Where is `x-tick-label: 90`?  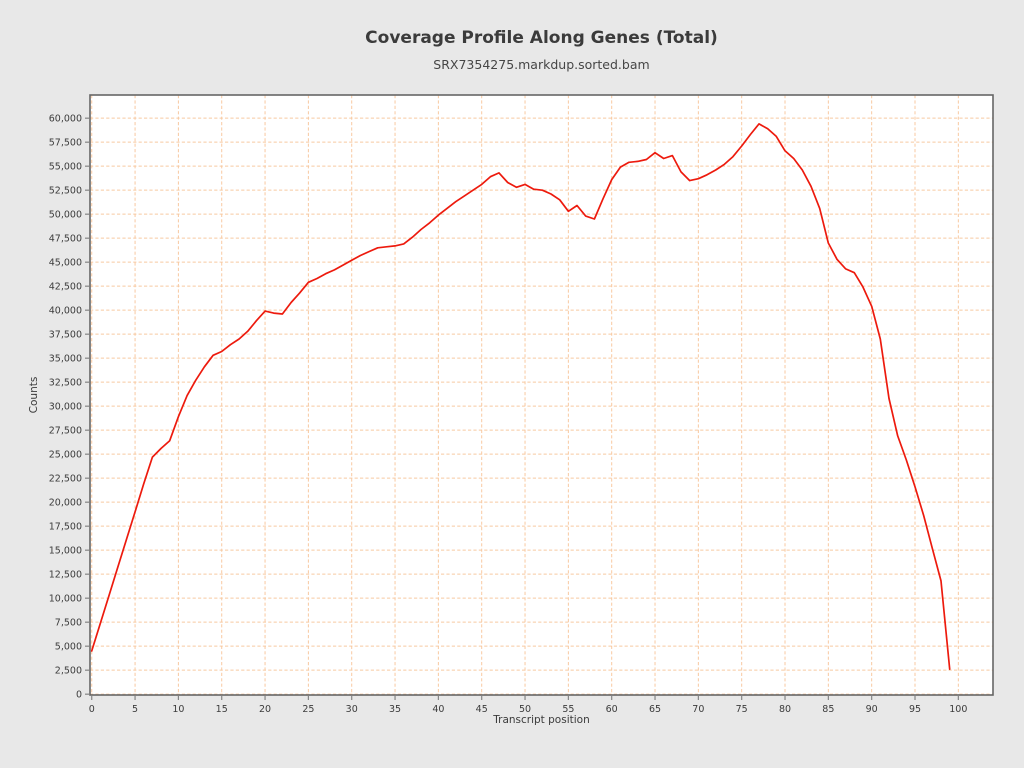
x-tick-label: 90 is located at coordinates (872, 709).